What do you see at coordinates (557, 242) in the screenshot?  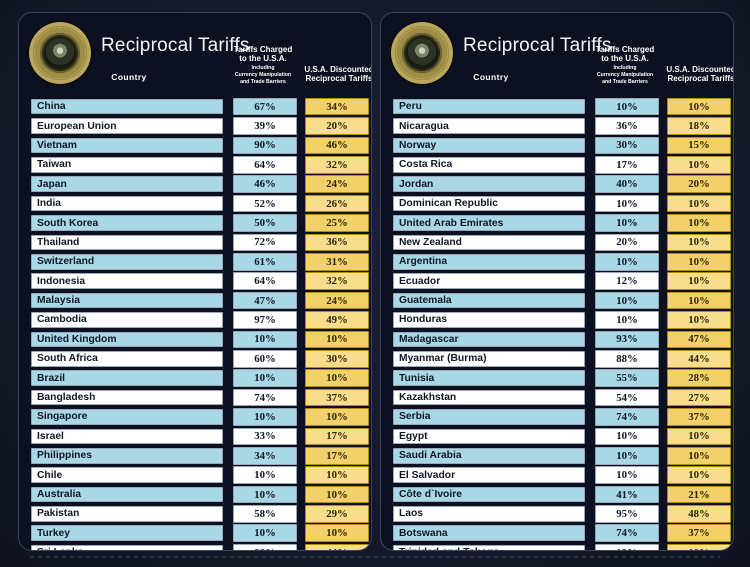 I see `table-row: New Zealand 20% 10%` at bounding box center [557, 242].